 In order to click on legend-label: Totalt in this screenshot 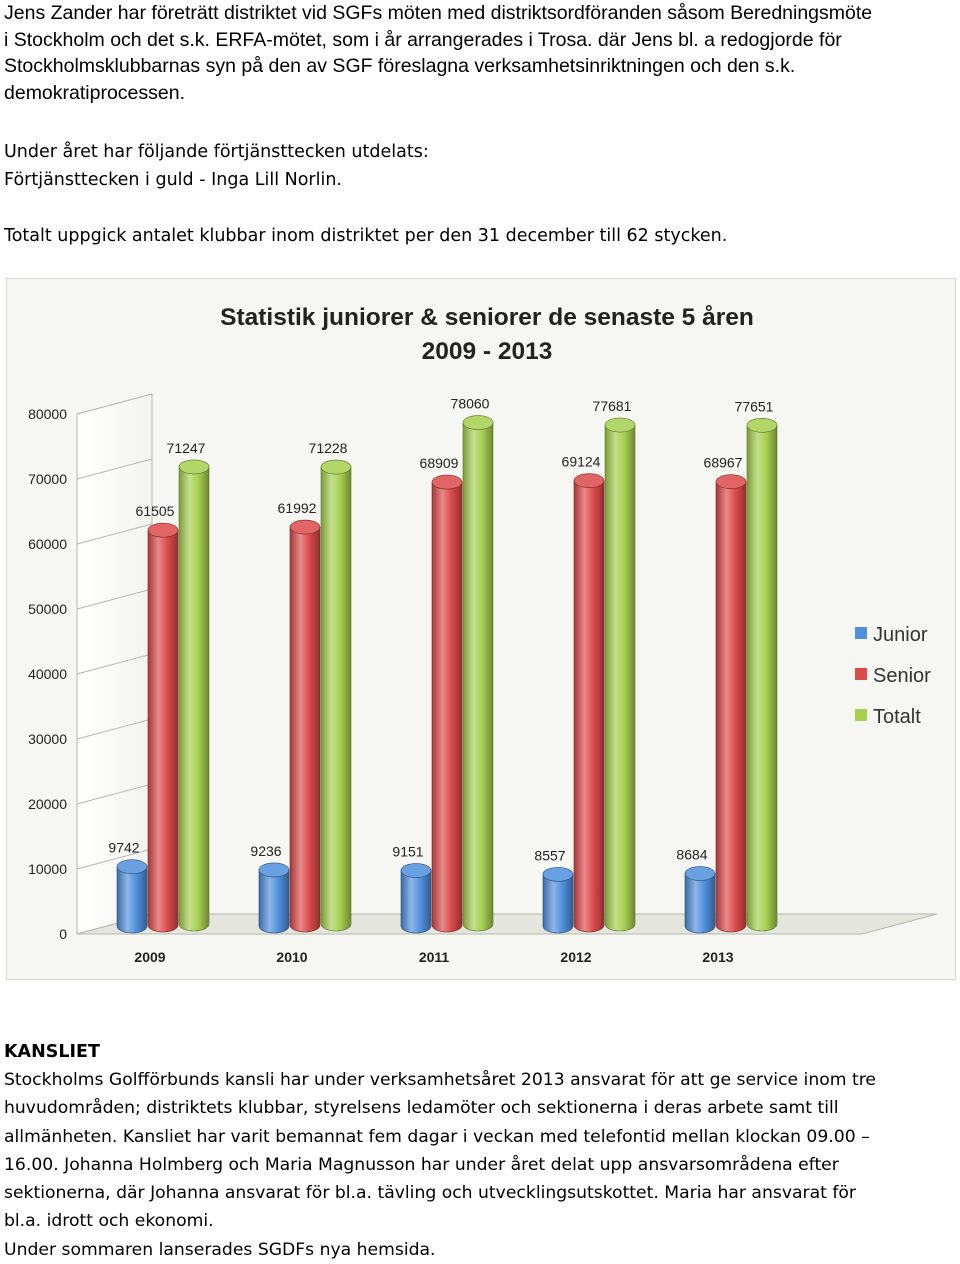, I will do `click(897, 717)`.